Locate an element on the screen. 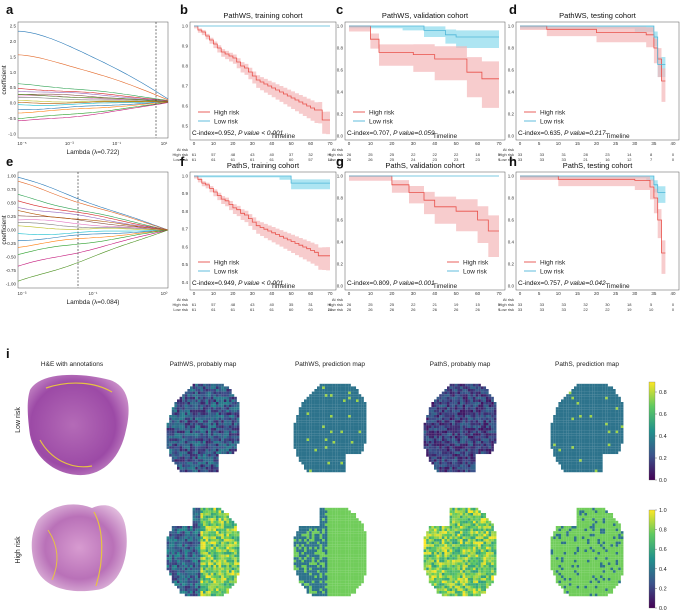 This screenshot has width=685, height=616. y-tick-label: -0.5 is located at coordinates (12, 118).